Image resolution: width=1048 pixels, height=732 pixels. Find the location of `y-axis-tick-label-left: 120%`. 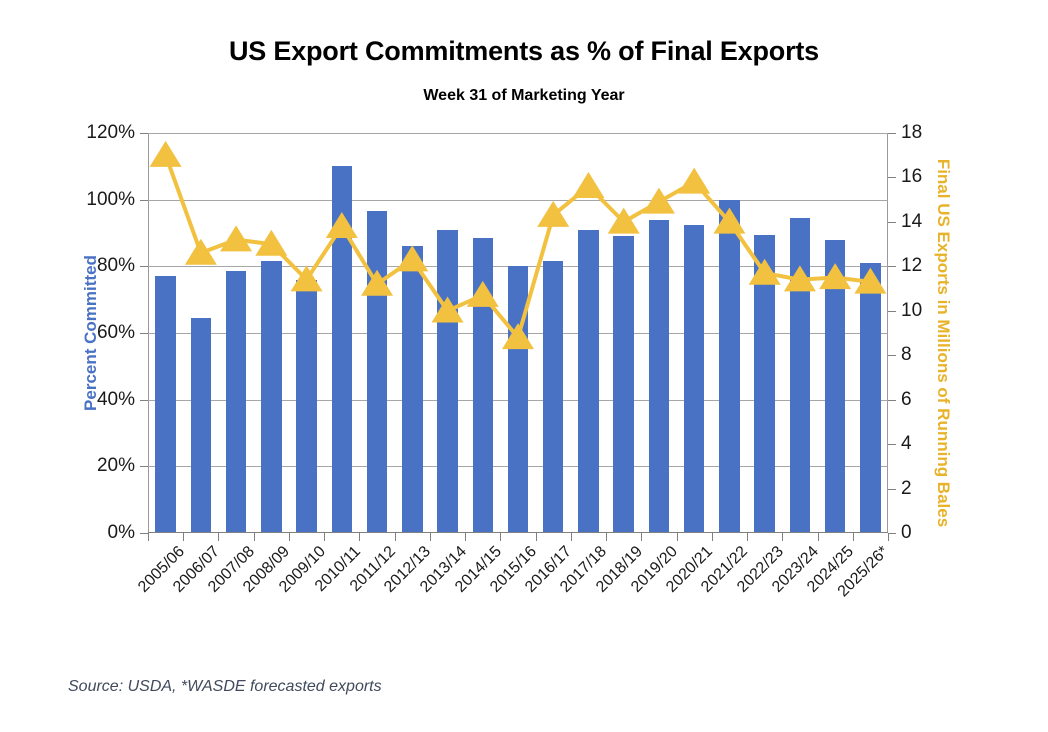

y-axis-tick-label-left: 120% is located at coordinates (110, 132).